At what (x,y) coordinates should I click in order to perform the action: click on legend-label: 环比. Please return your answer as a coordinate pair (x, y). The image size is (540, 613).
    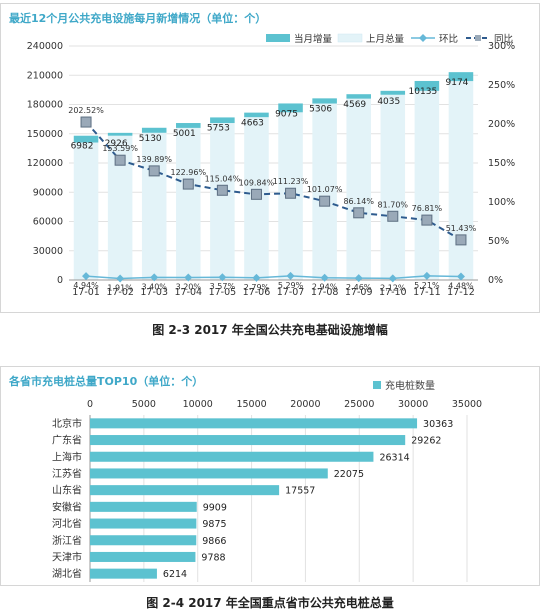
    Looking at the image, I should click on (448, 39).